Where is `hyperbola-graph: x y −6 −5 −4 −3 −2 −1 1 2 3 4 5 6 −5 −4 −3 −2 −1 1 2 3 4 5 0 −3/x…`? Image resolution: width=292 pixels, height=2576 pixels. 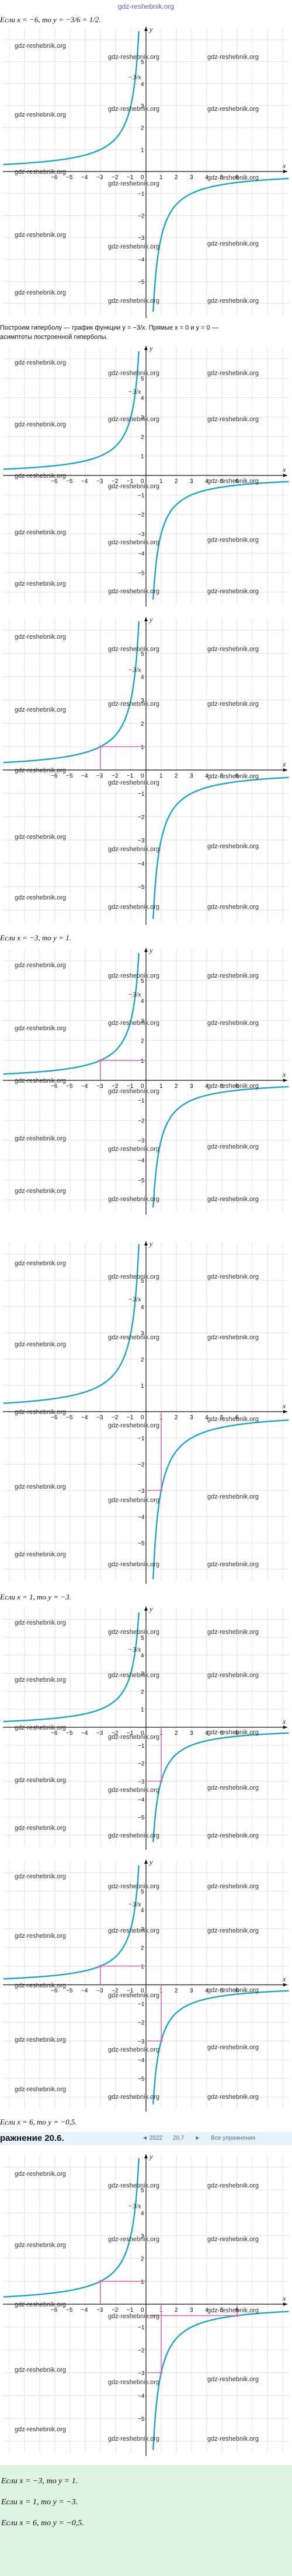 hyperbola-graph: x y −6 −5 −4 −3 −2 −1 1 2 3 4 5 6 −5 −4 −3 −2 −1 1 2 3 4 5 0 −3/x… is located at coordinates (146, 475).